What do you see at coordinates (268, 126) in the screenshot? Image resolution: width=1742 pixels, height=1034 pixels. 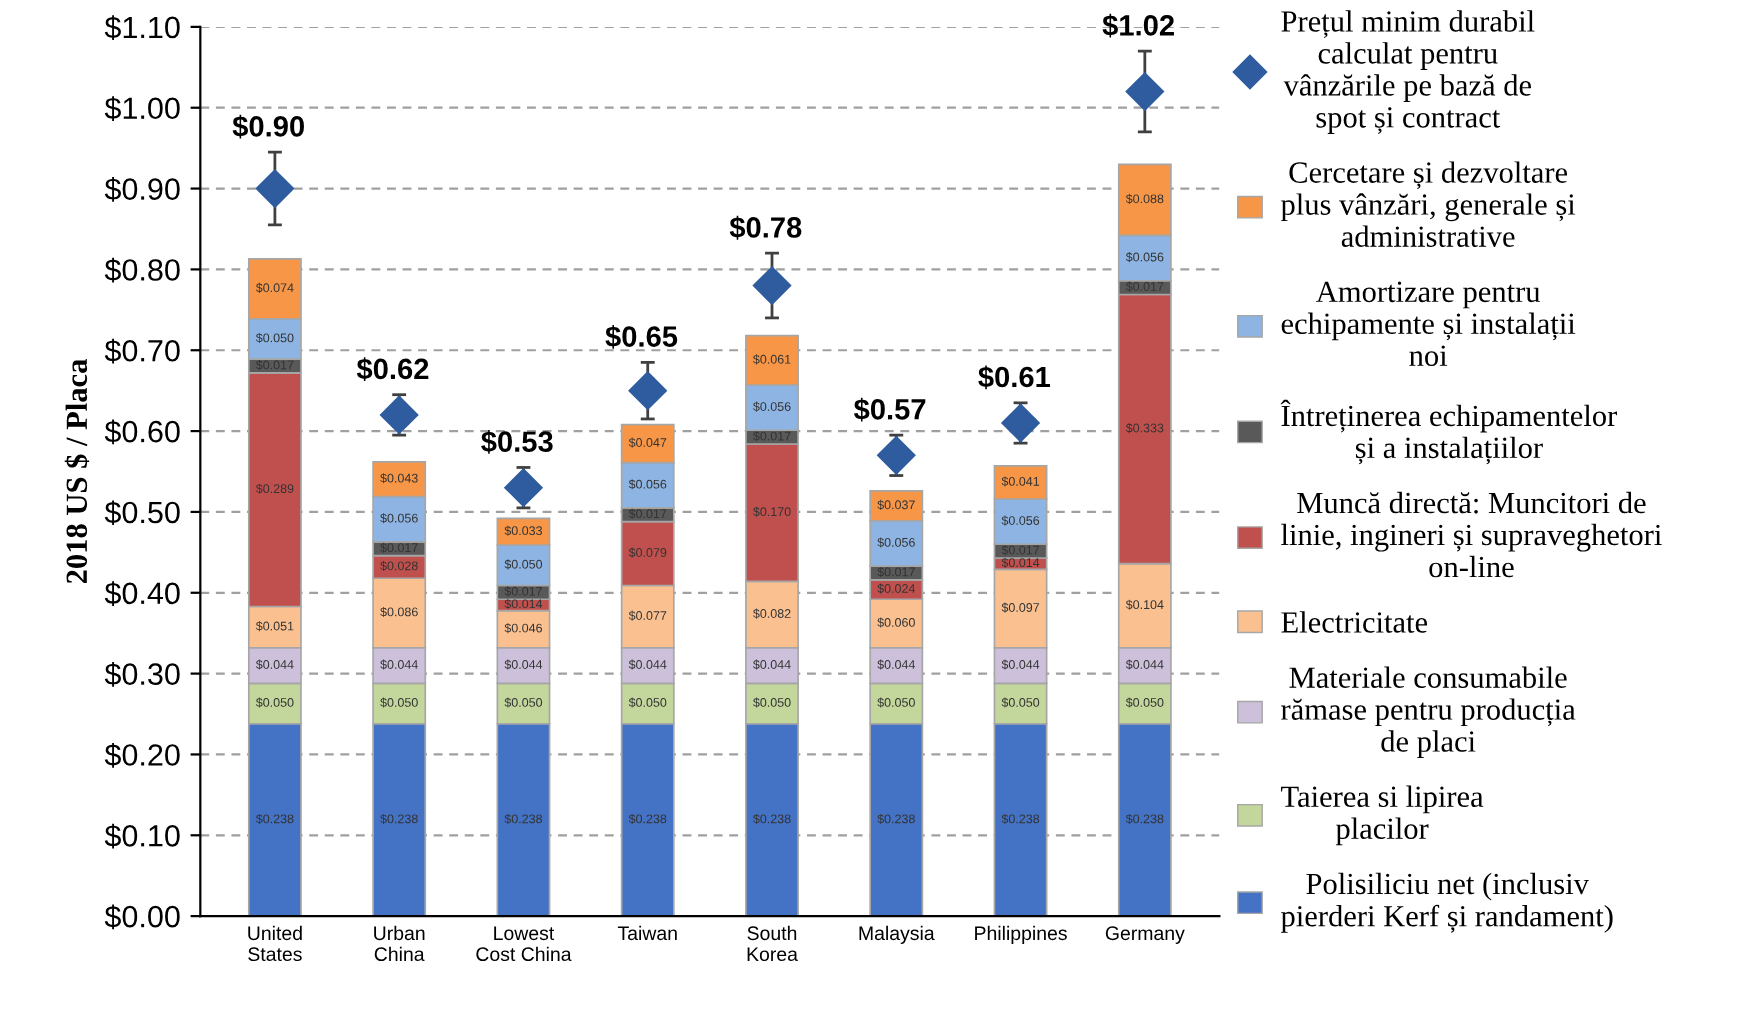 I see `data-label: $0.90` at bounding box center [268, 126].